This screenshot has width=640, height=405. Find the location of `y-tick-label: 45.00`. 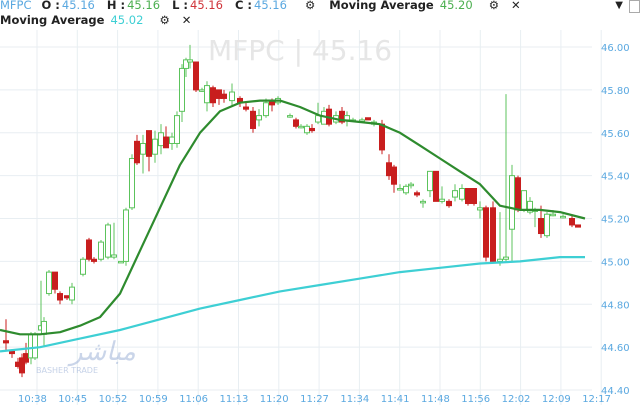

y-tick-label: 45.00 is located at coordinates (615, 262).